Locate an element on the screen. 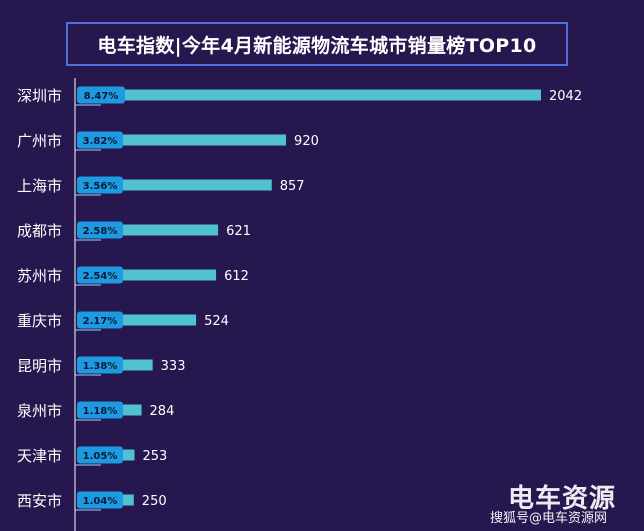 Image resolution: width=644 pixels, height=531 pixels. share-label: 2.54% is located at coordinates (100, 276).